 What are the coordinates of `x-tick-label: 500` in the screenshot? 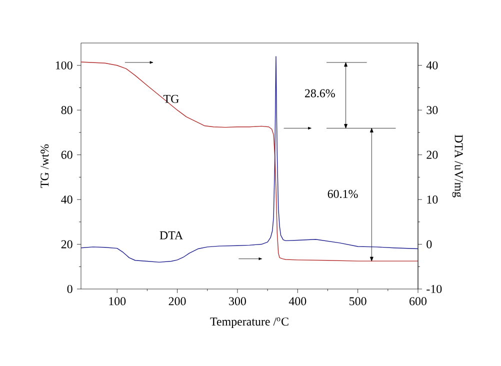 It's located at (358, 301).